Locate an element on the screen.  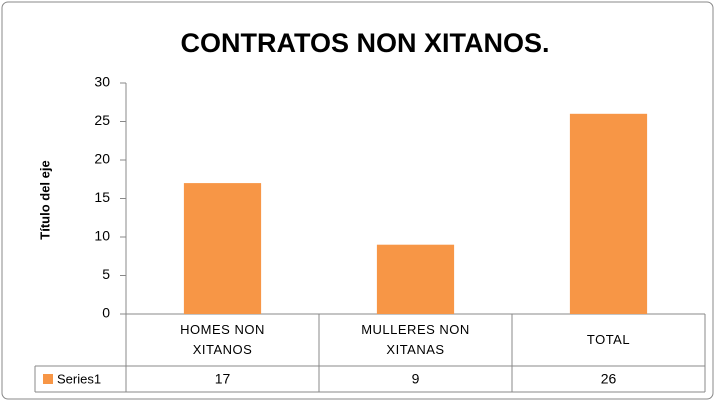
table-value: 17 is located at coordinates (223, 379).